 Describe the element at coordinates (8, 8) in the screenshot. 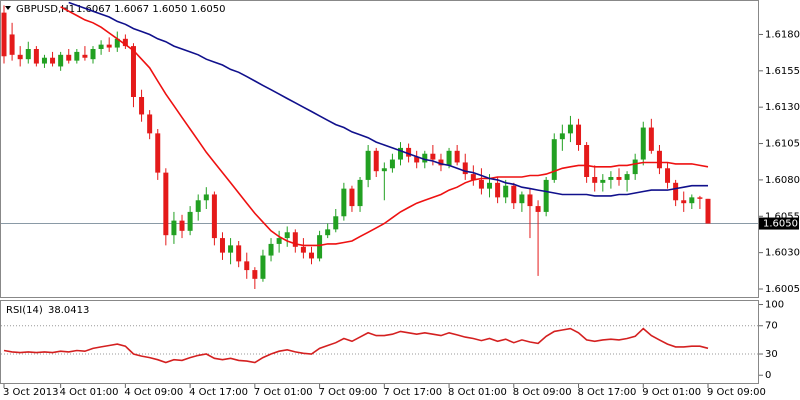

I see `dropdown-icon` at that location.